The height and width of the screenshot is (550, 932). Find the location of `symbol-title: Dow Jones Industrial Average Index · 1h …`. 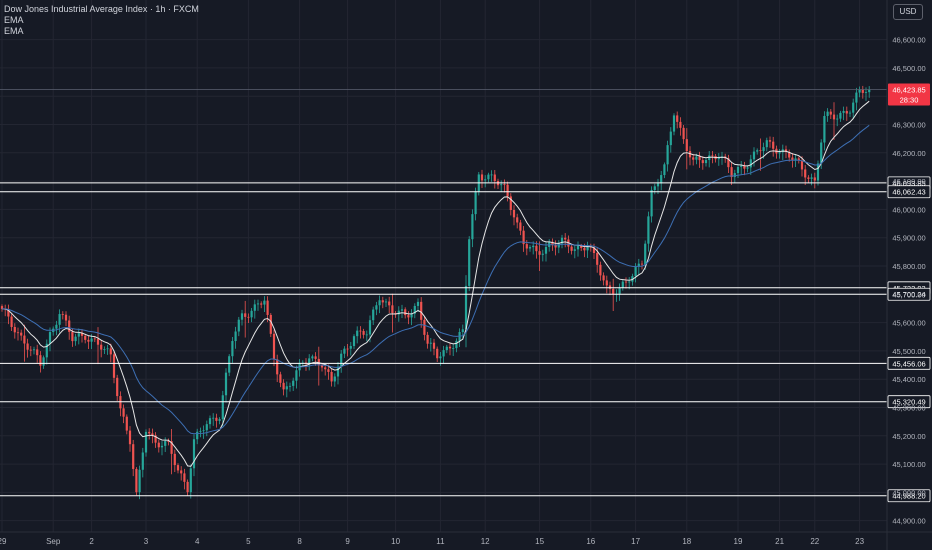

symbol-title: Dow Jones Industrial Average Index · 1h … is located at coordinates (101, 9).